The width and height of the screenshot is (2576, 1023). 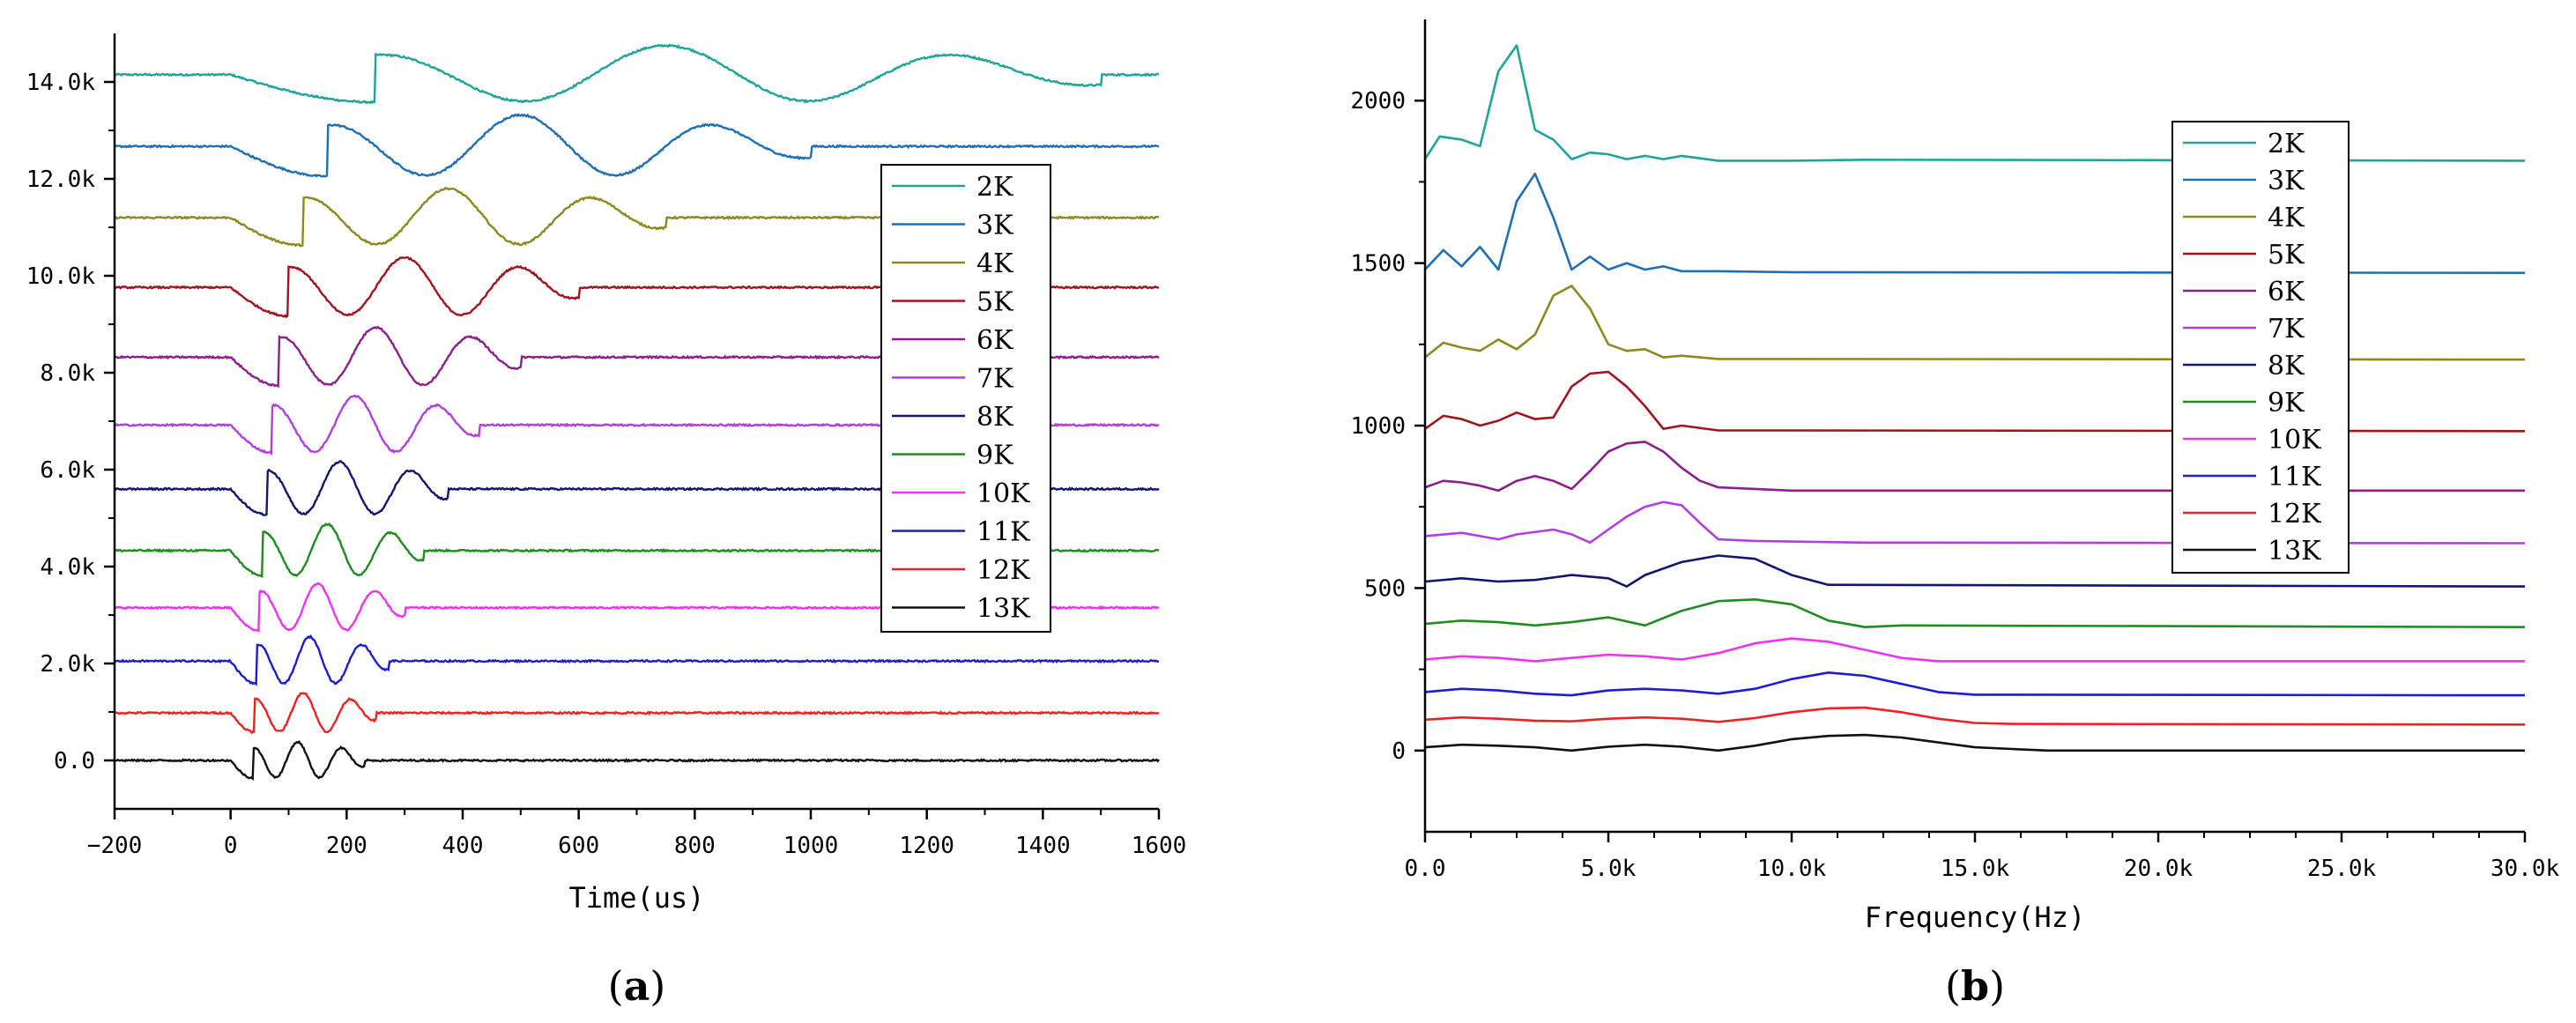 I want to click on panel-b-label: (b), so click(x=1975, y=986).